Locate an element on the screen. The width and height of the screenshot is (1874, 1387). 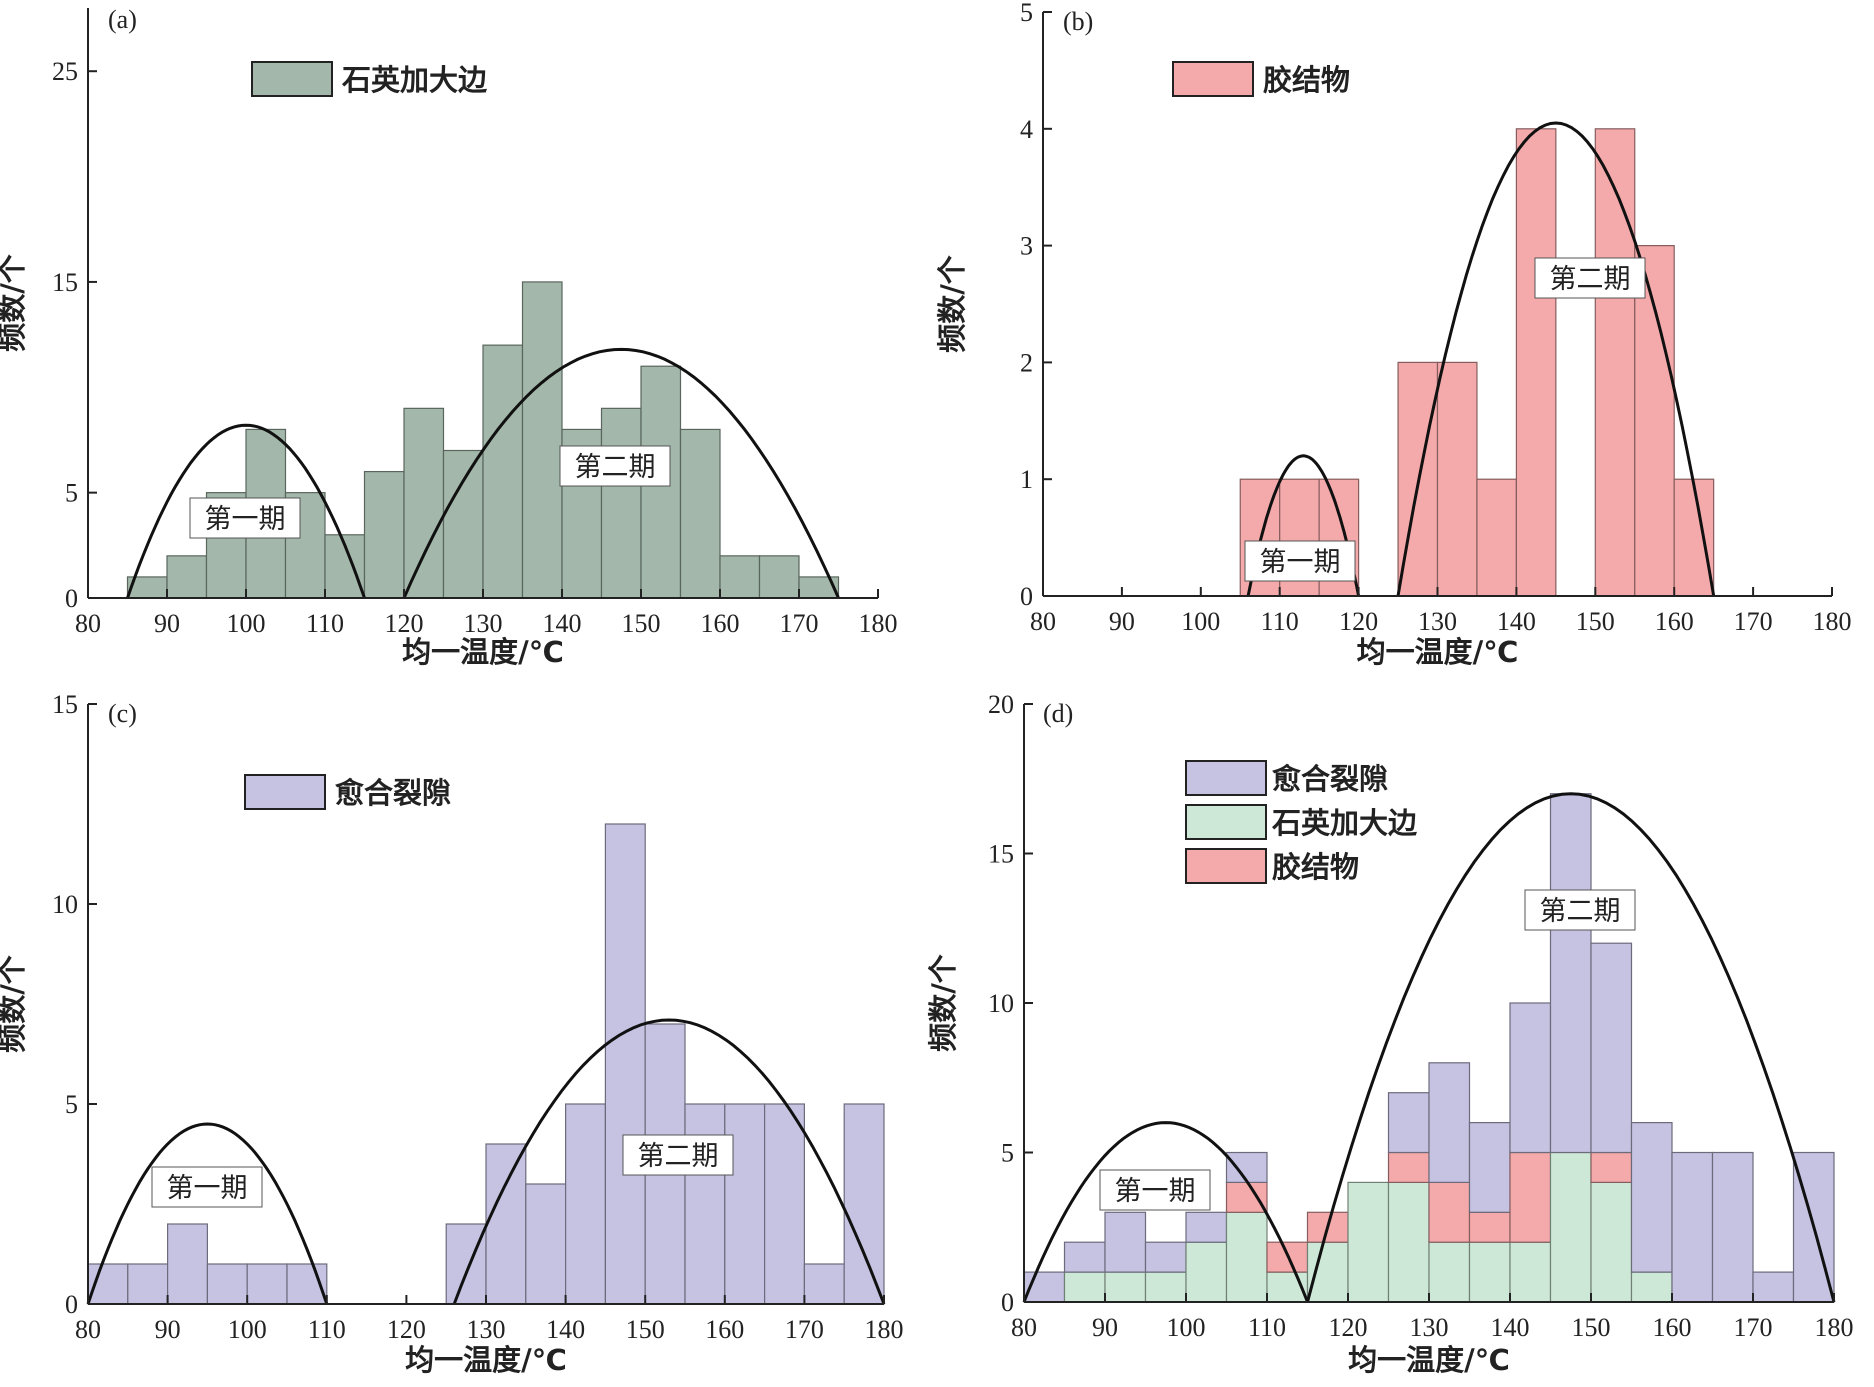
y-tick-label: 3 is located at coordinates (1026, 246).